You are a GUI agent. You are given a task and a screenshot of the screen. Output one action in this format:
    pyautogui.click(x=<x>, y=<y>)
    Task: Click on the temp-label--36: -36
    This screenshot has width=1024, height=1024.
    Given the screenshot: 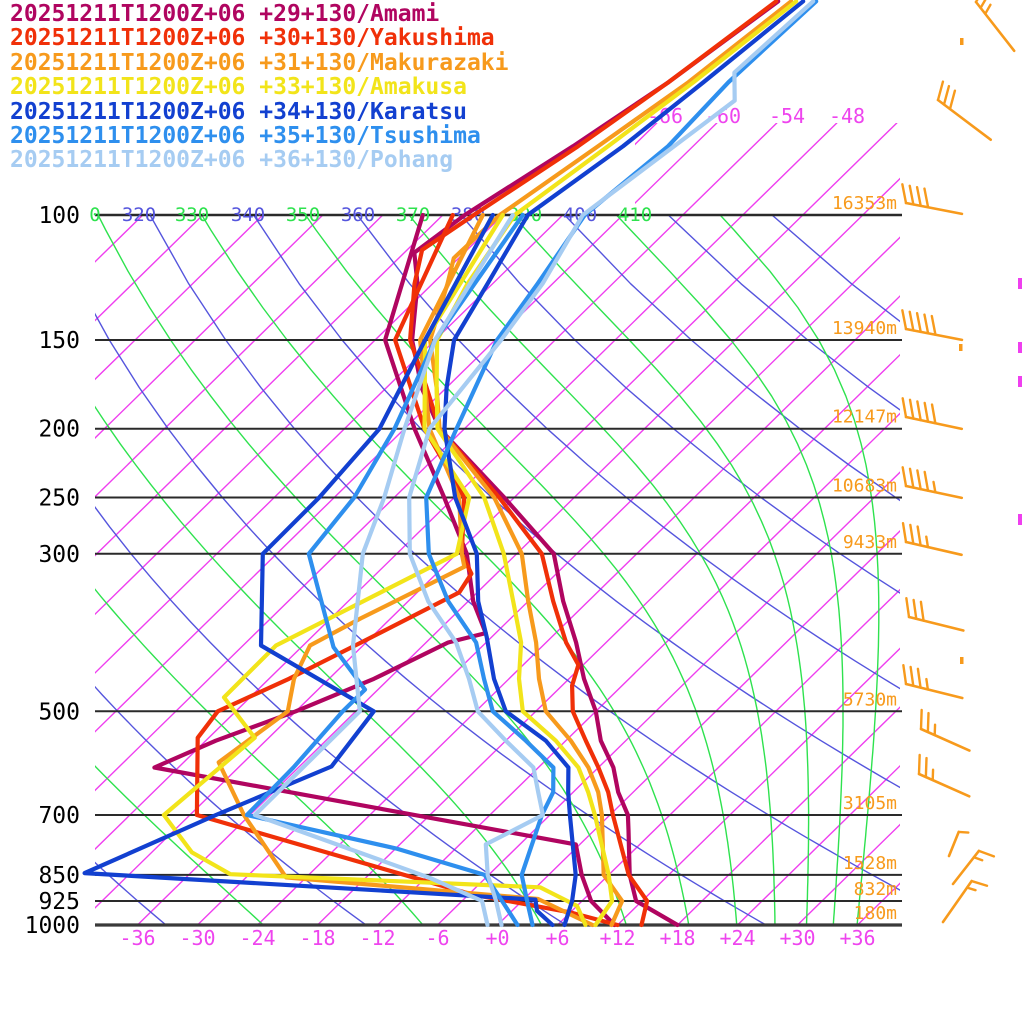 What is the action you would take?
    pyautogui.click(x=137, y=938)
    